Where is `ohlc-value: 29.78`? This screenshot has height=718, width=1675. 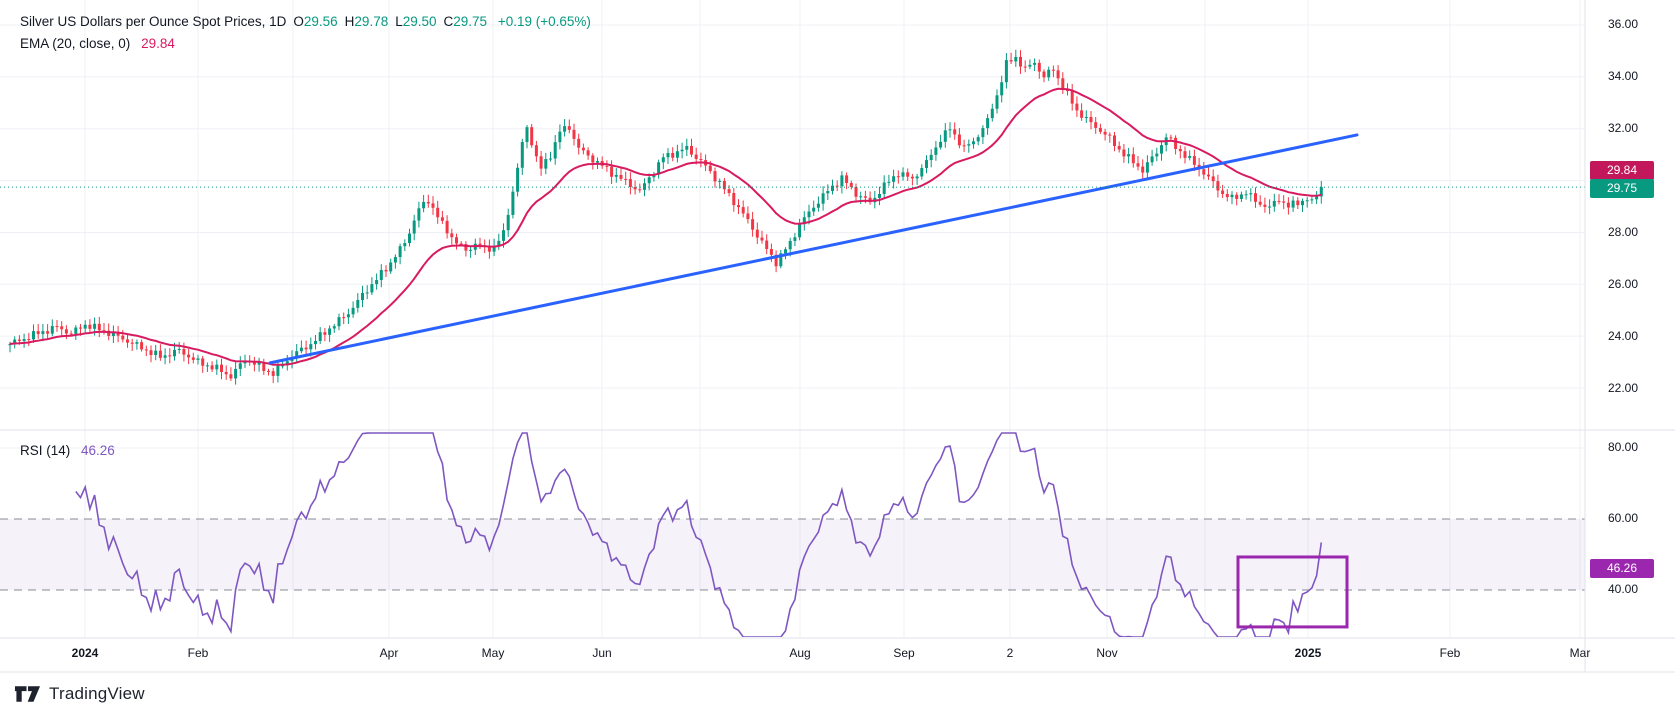
ohlc-value: 29.78 is located at coordinates (371, 21).